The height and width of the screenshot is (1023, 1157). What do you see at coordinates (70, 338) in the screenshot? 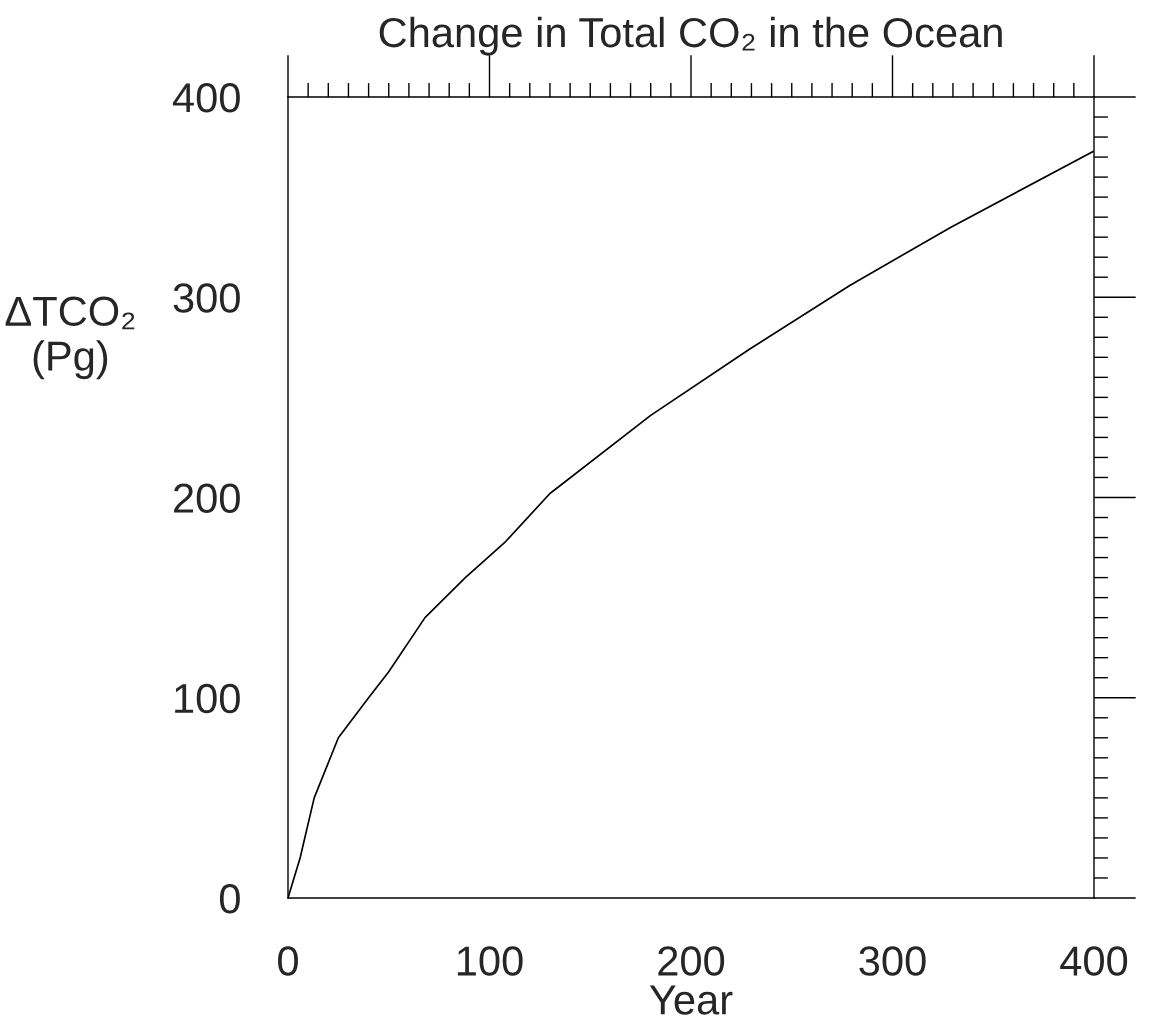
I see `y-axis-title: ΔTCO₂ (Pg)` at bounding box center [70, 338].